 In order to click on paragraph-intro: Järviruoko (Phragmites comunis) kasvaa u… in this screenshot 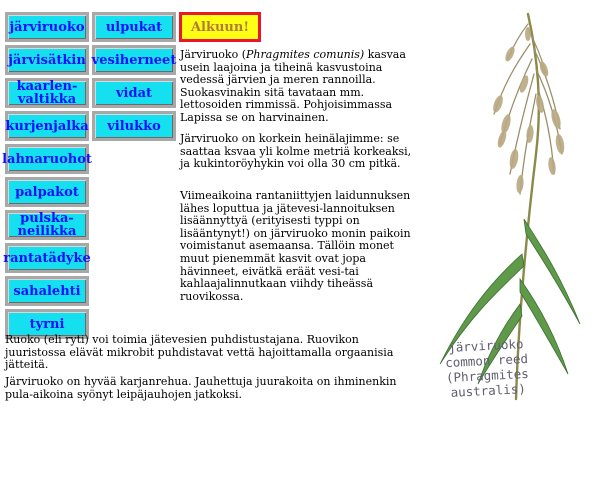, I will do `click(302, 86)`.